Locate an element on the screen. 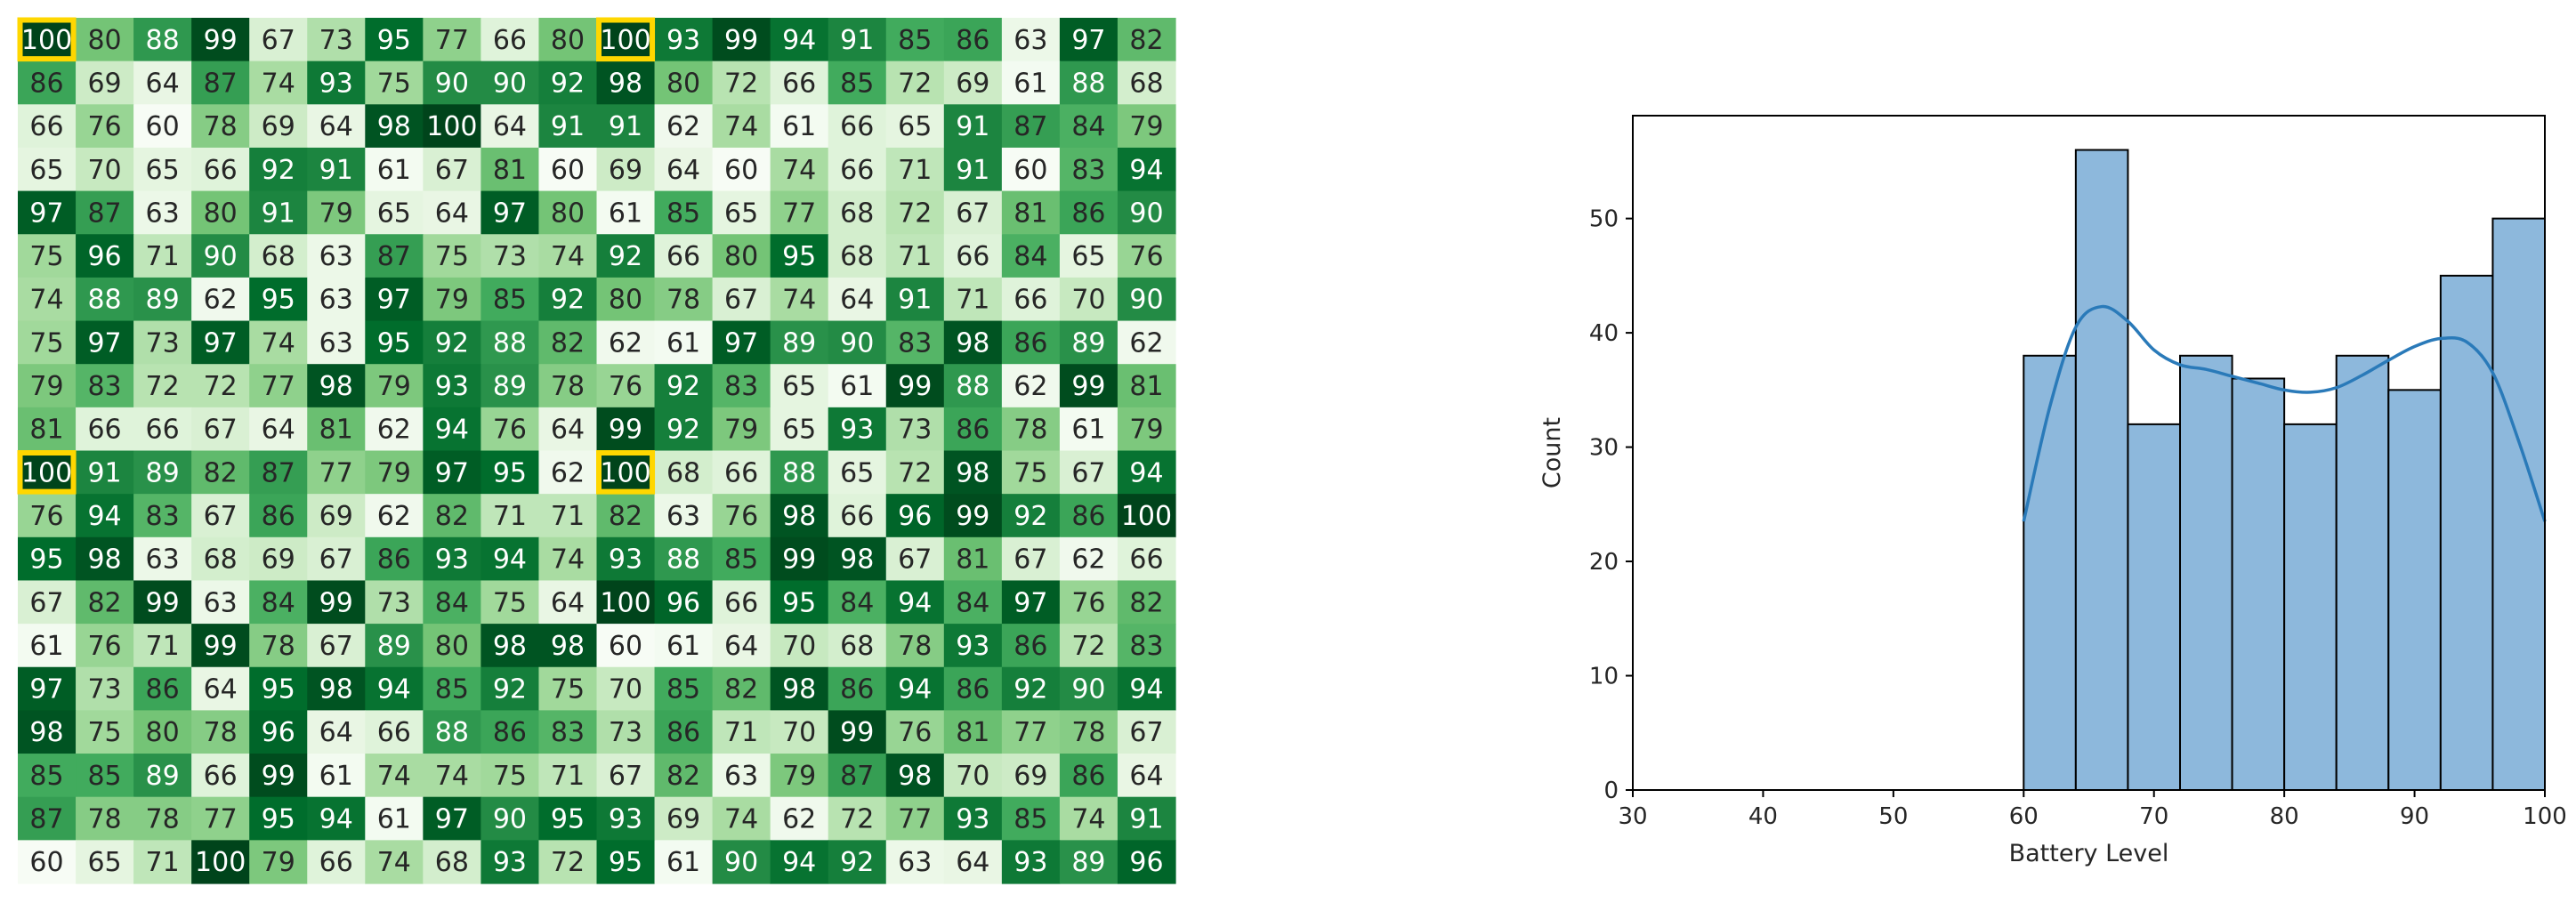  heatmap-cell-label-r11-c5: 69 is located at coordinates (336, 516).